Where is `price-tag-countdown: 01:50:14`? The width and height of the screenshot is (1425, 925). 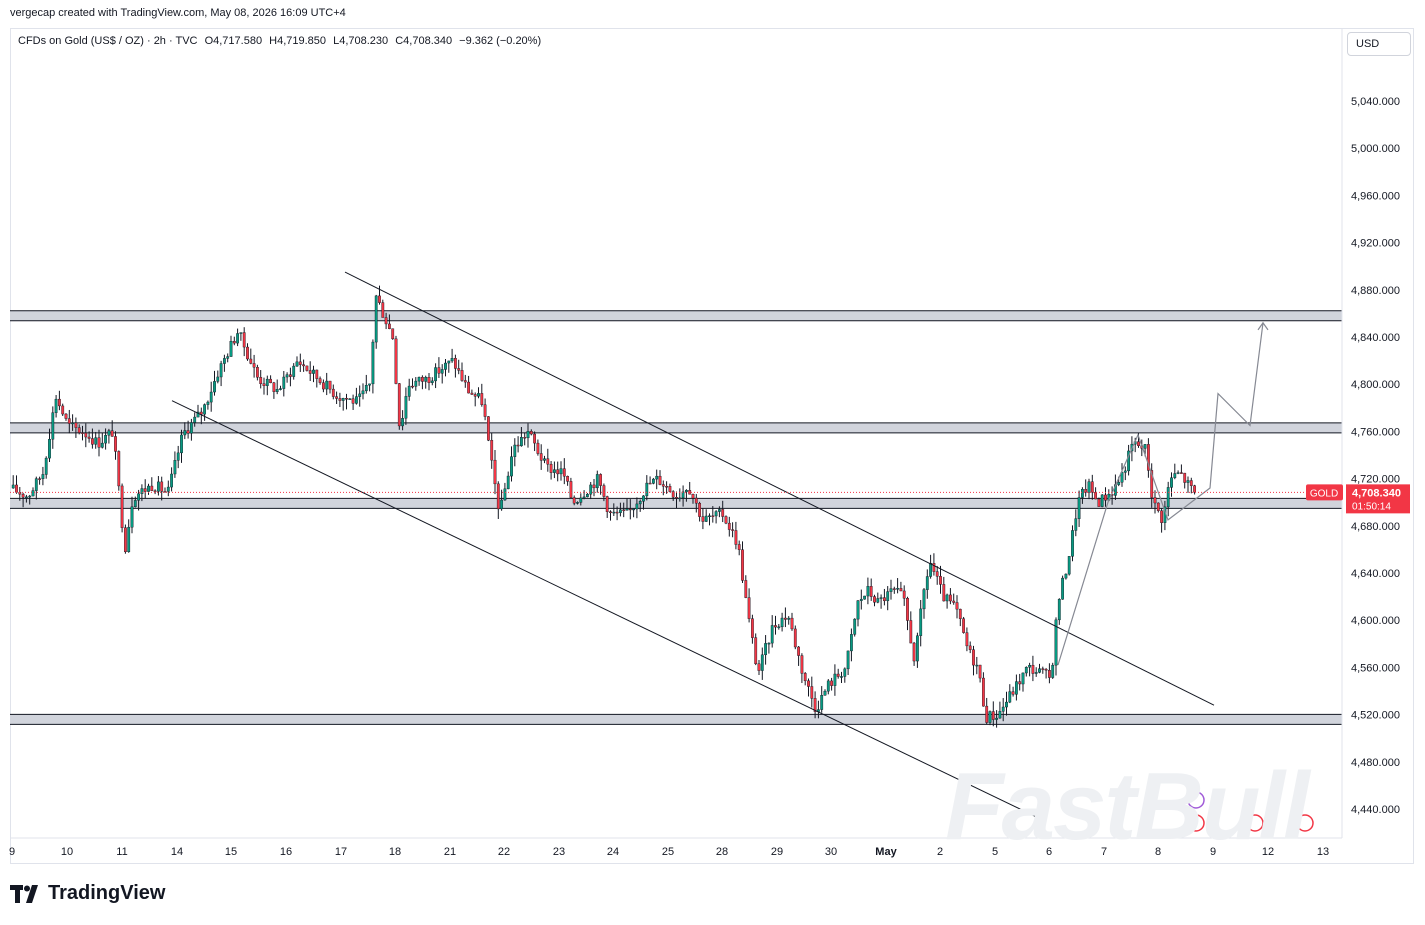 price-tag-countdown: 01:50:14 is located at coordinates (1371, 506).